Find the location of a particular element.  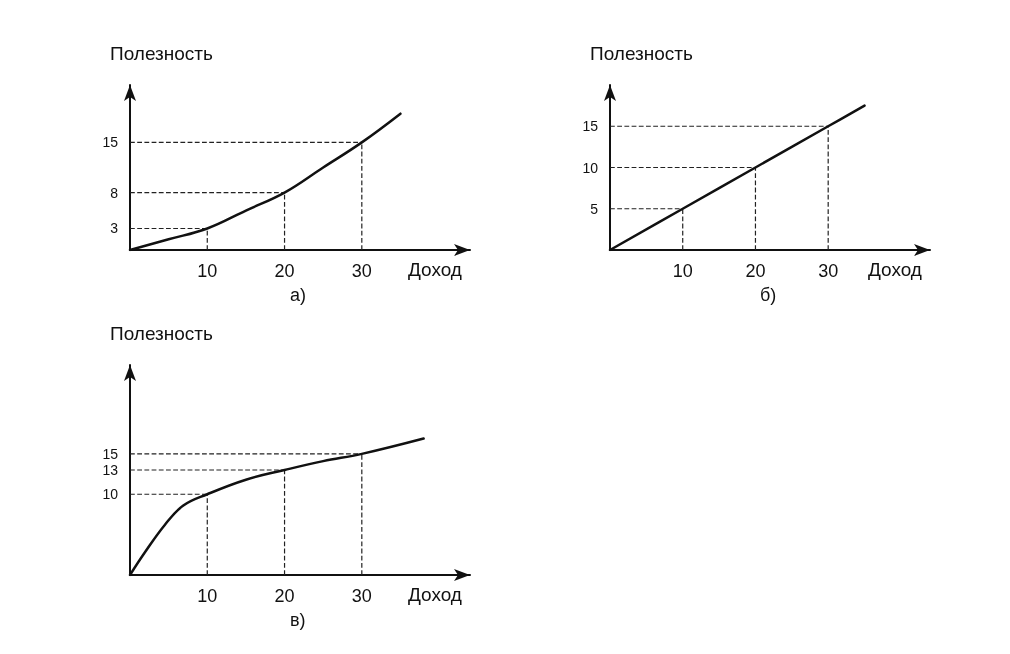

text: в) is located at coordinates (298, 620).